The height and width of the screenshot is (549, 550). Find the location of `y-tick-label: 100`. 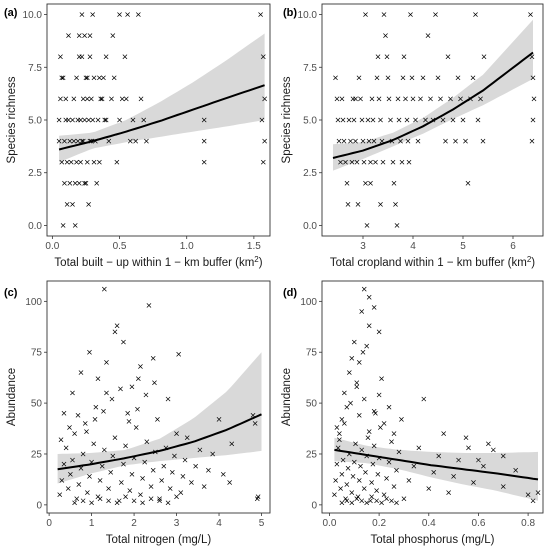

y-tick-label: 100 is located at coordinates (308, 302).